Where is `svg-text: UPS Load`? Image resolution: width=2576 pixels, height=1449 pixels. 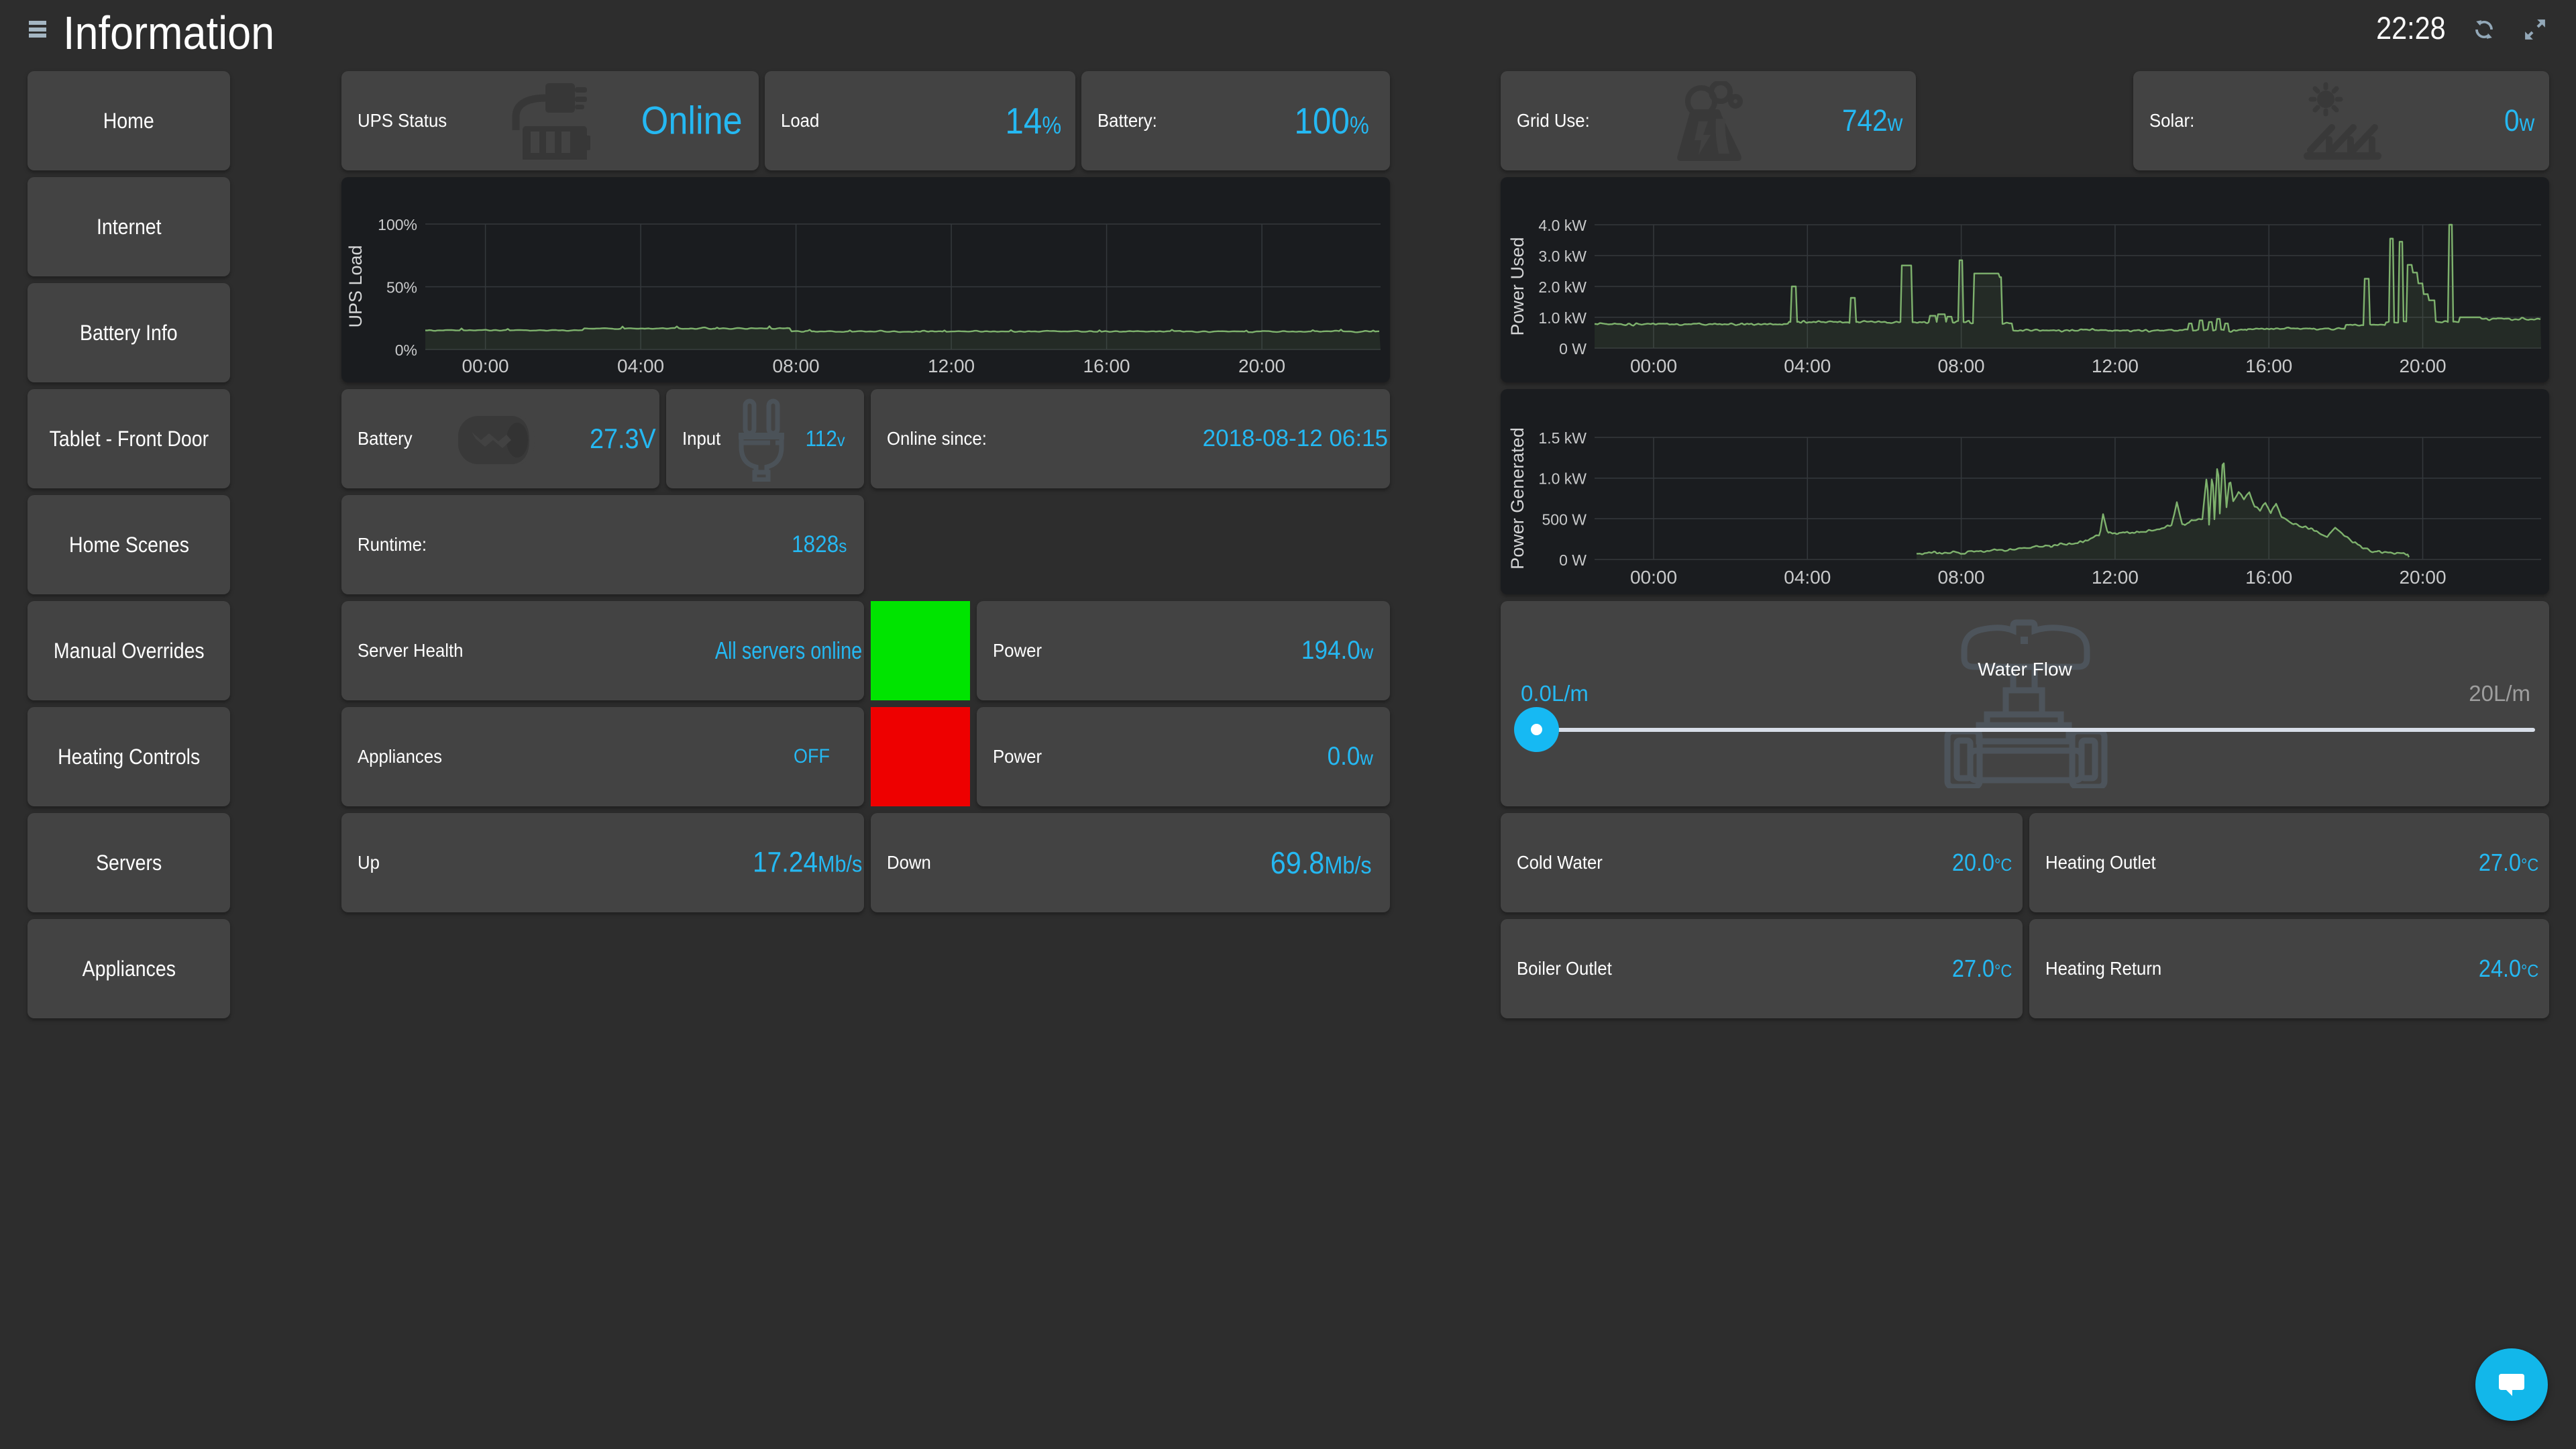 svg-text: UPS Load is located at coordinates (355, 286).